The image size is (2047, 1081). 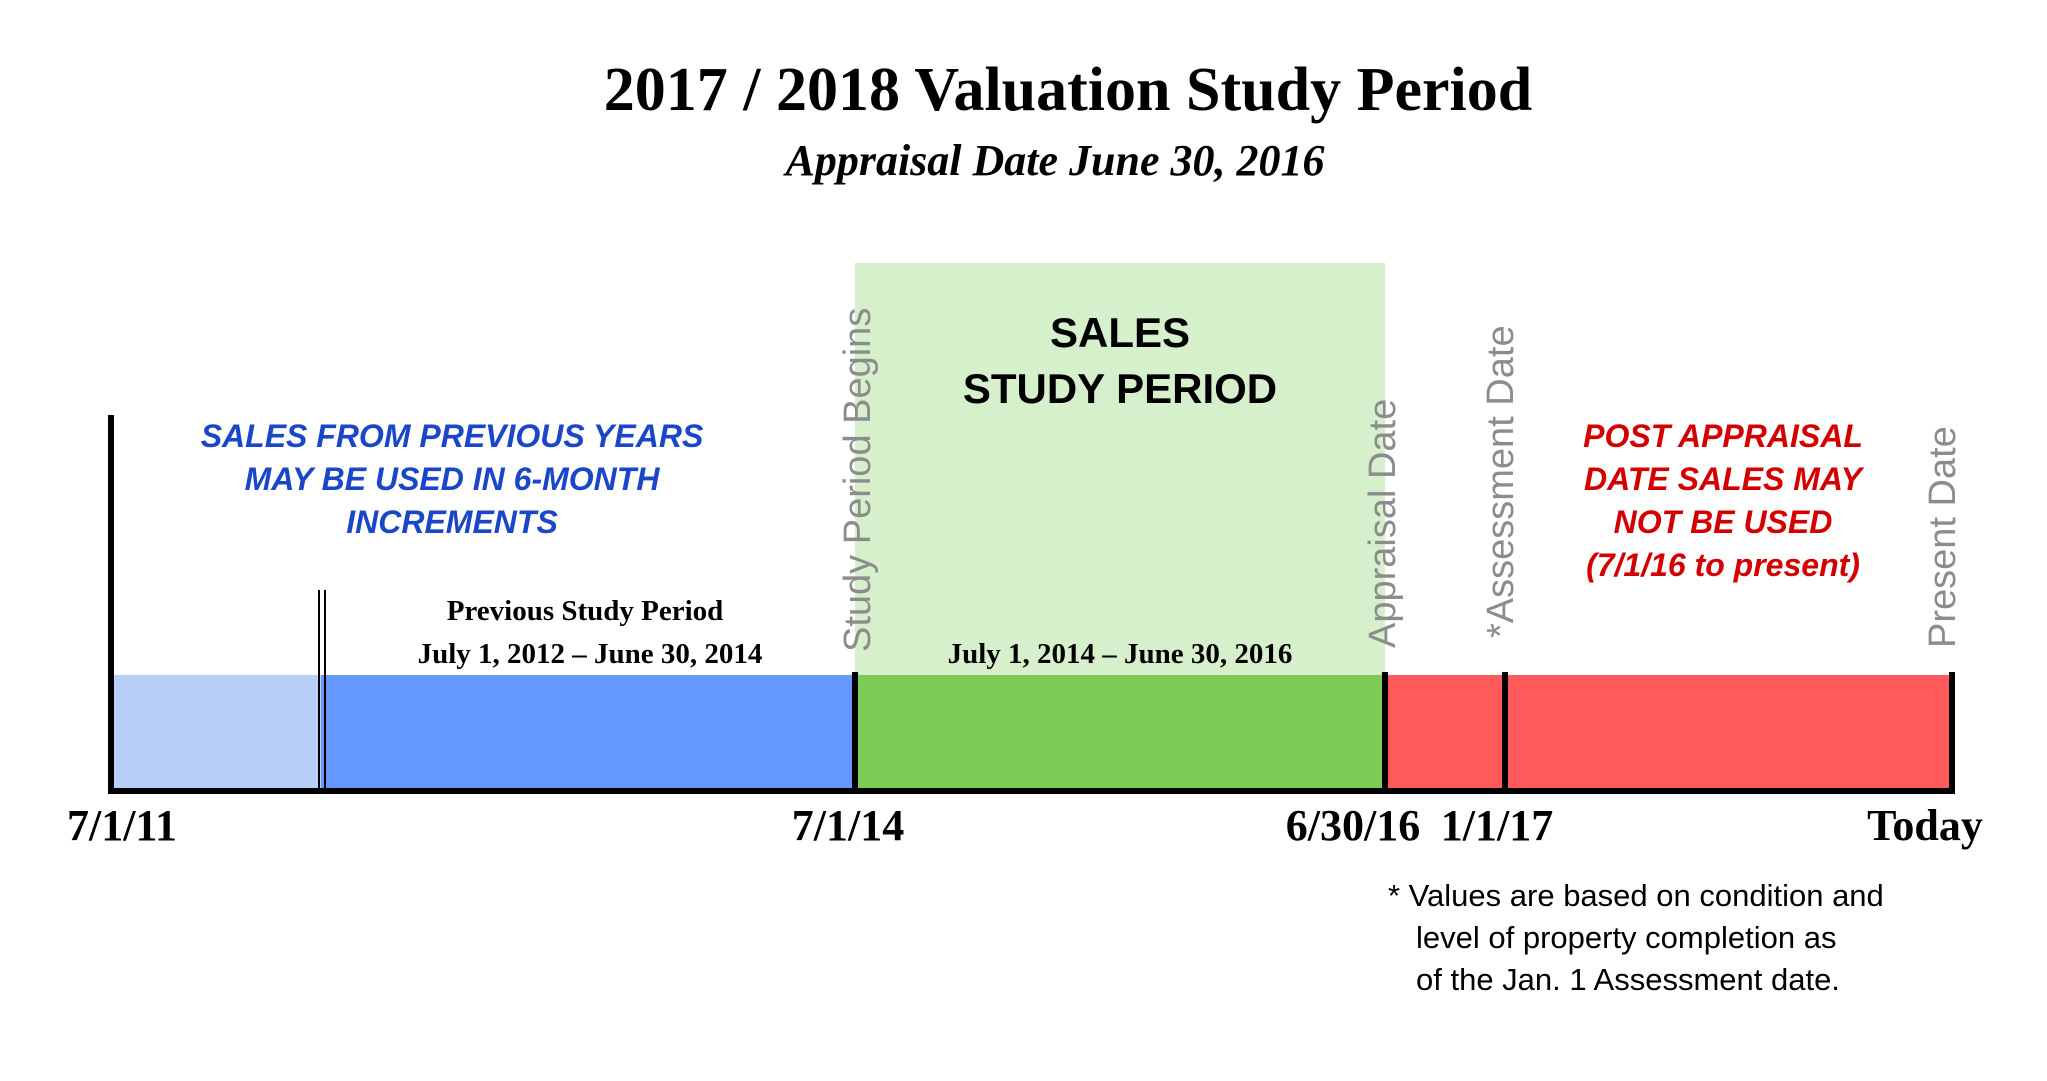 What do you see at coordinates (122, 825) in the screenshot?
I see `tick-label-start: 7/1/11` at bounding box center [122, 825].